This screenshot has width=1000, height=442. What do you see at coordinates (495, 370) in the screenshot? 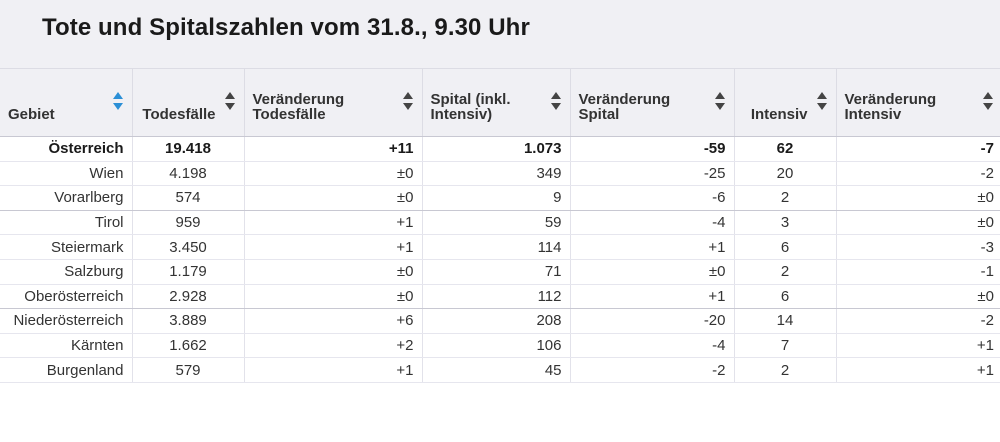
I see `cell-spital: 45` at bounding box center [495, 370].